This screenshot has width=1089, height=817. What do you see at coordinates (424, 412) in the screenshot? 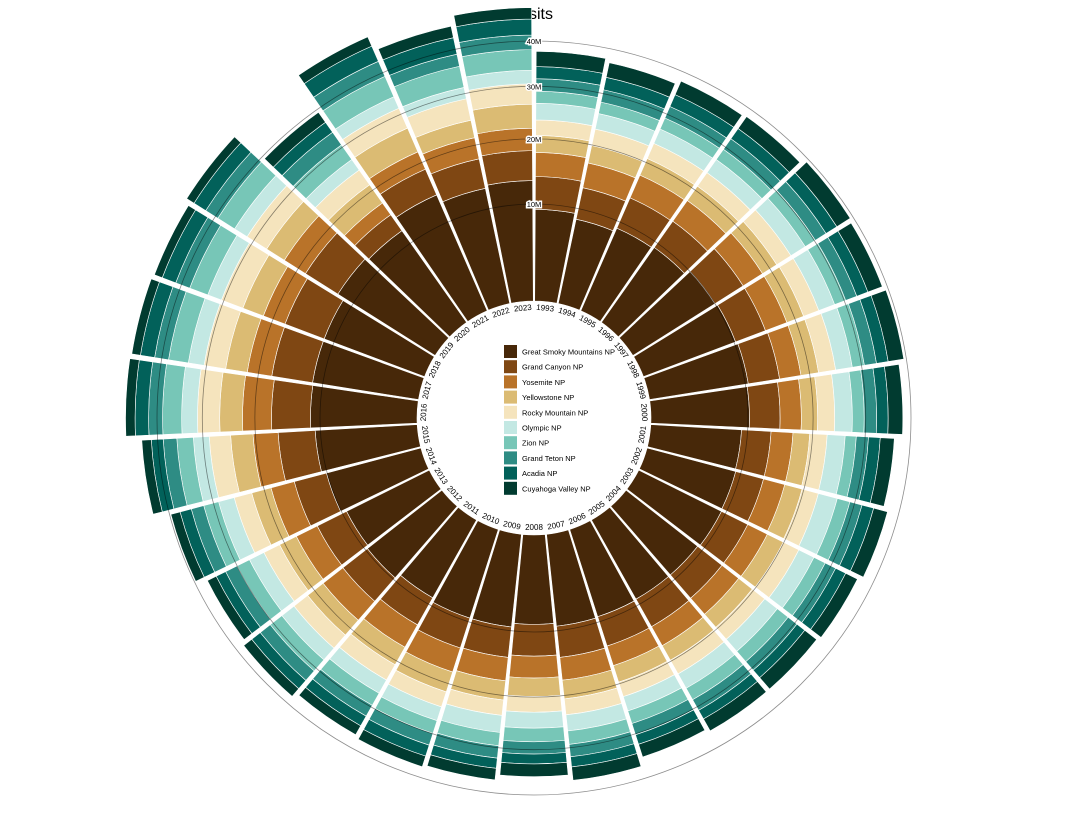
I see `year-label-2016: 2016` at bounding box center [424, 412].